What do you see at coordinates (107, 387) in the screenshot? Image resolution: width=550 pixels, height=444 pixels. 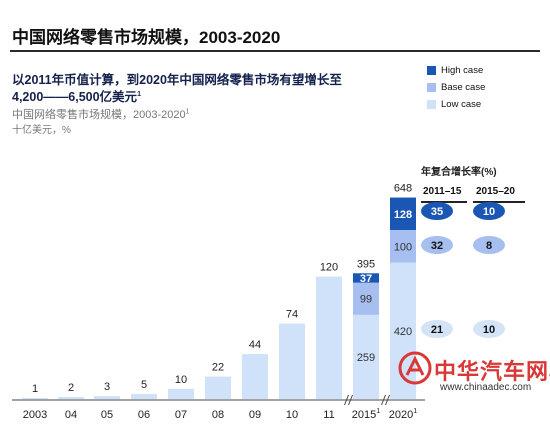 I see `bar-total-label: 3` at bounding box center [107, 387].